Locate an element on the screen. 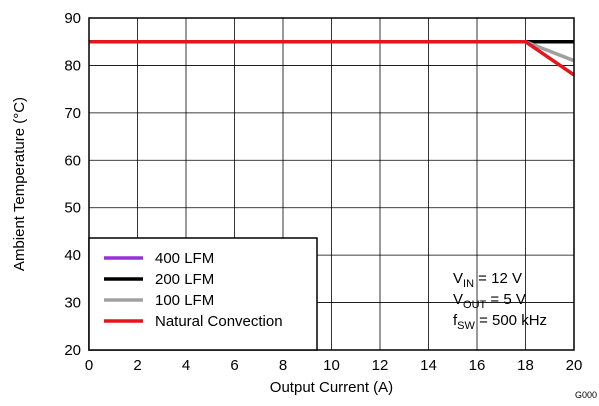 The width and height of the screenshot is (599, 406). legend-label: Natural Convection is located at coordinates (219, 321).